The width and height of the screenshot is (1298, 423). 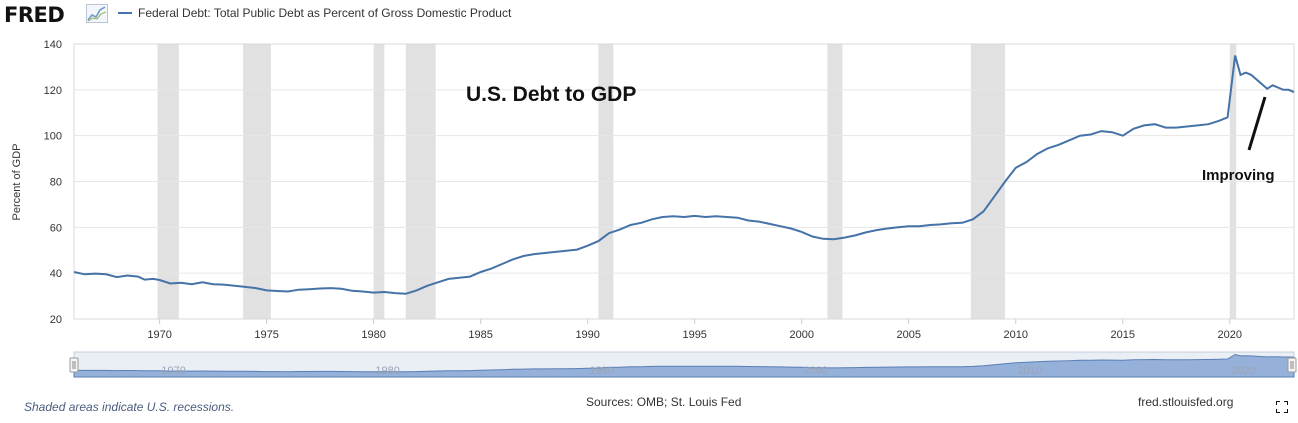 I want to click on fred-logo: FRED, so click(x=34, y=15).